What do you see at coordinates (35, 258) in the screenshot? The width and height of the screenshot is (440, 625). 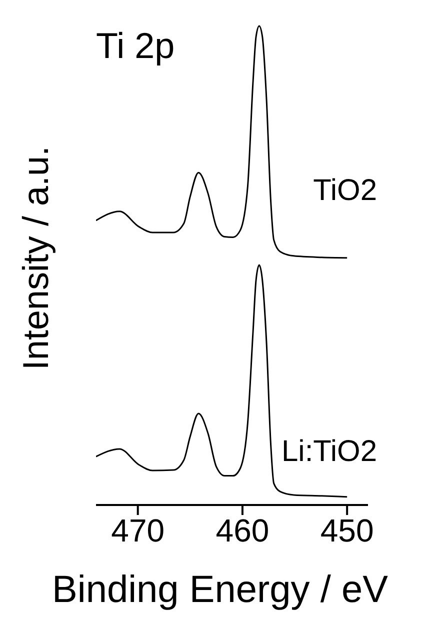 I see `y-axis-title: Intensity / a.u.` at bounding box center [35, 258].